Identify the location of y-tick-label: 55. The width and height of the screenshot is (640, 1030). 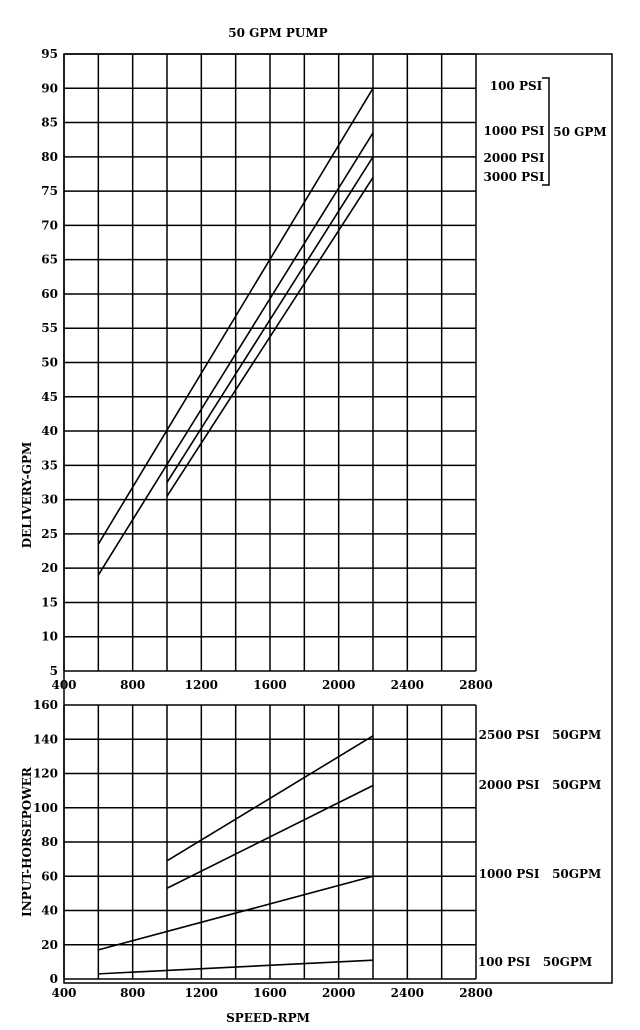
(49, 328).